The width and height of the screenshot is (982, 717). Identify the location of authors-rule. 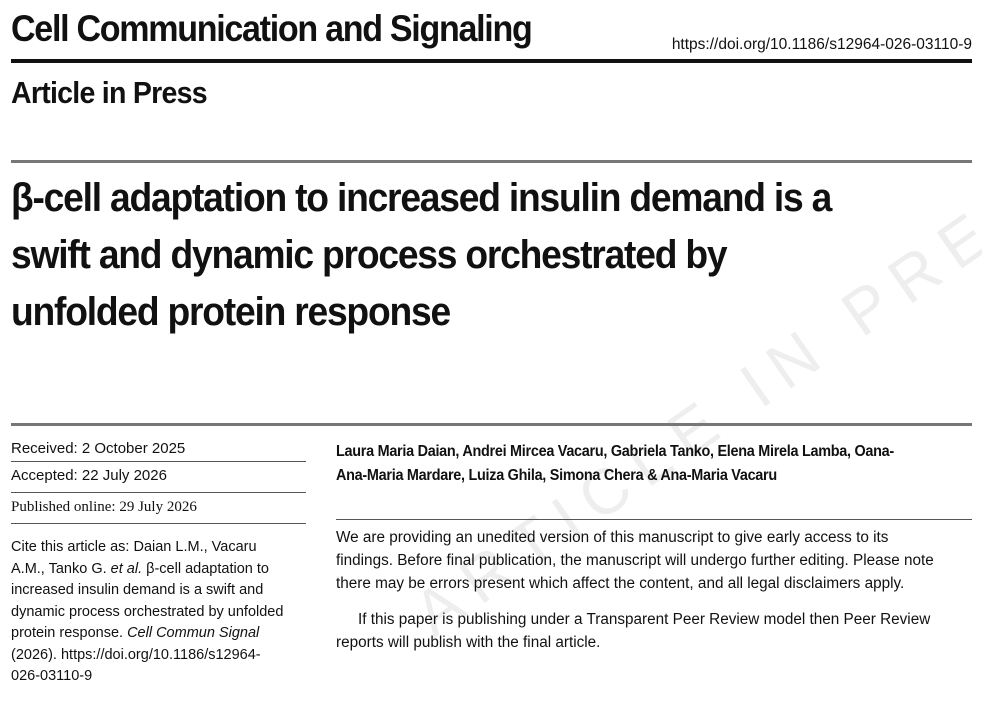
(654, 519).